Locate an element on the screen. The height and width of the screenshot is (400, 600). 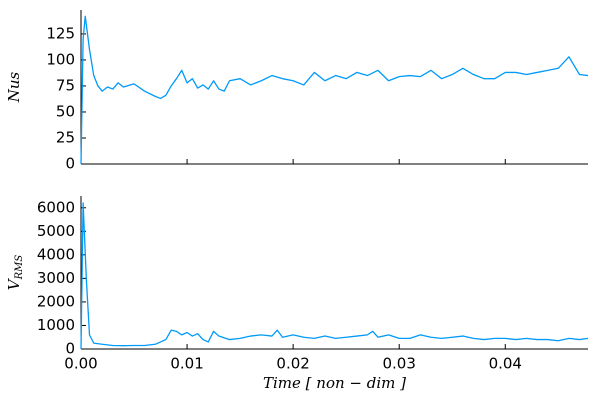
y-axis-label-main: Nus is located at coordinates (14, 87).